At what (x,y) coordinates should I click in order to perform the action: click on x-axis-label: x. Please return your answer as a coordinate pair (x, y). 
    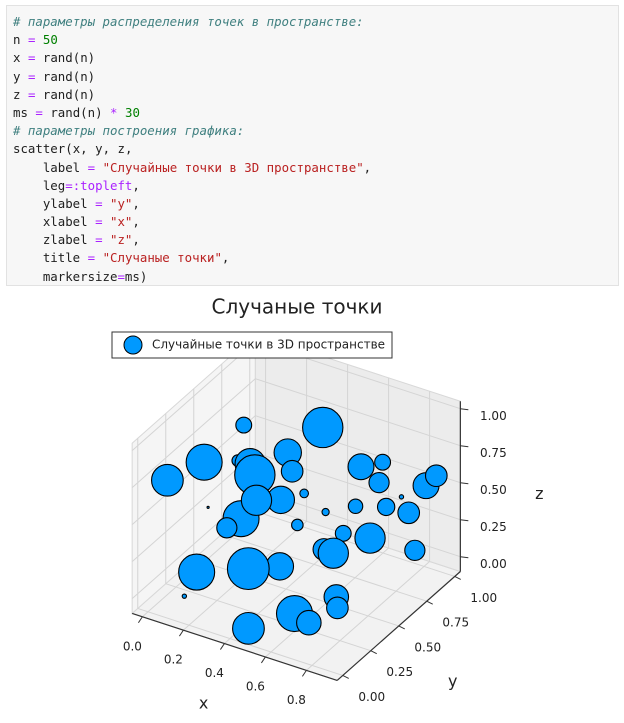
    Looking at the image, I should click on (203, 702).